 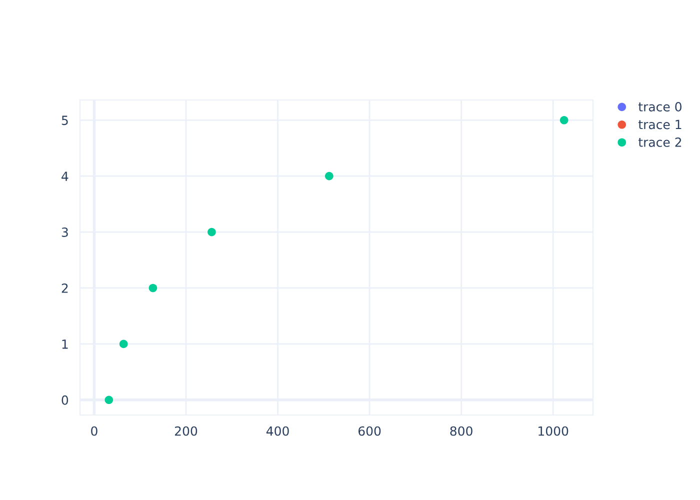 I want to click on x-tick-label: 800, so click(x=461, y=431).